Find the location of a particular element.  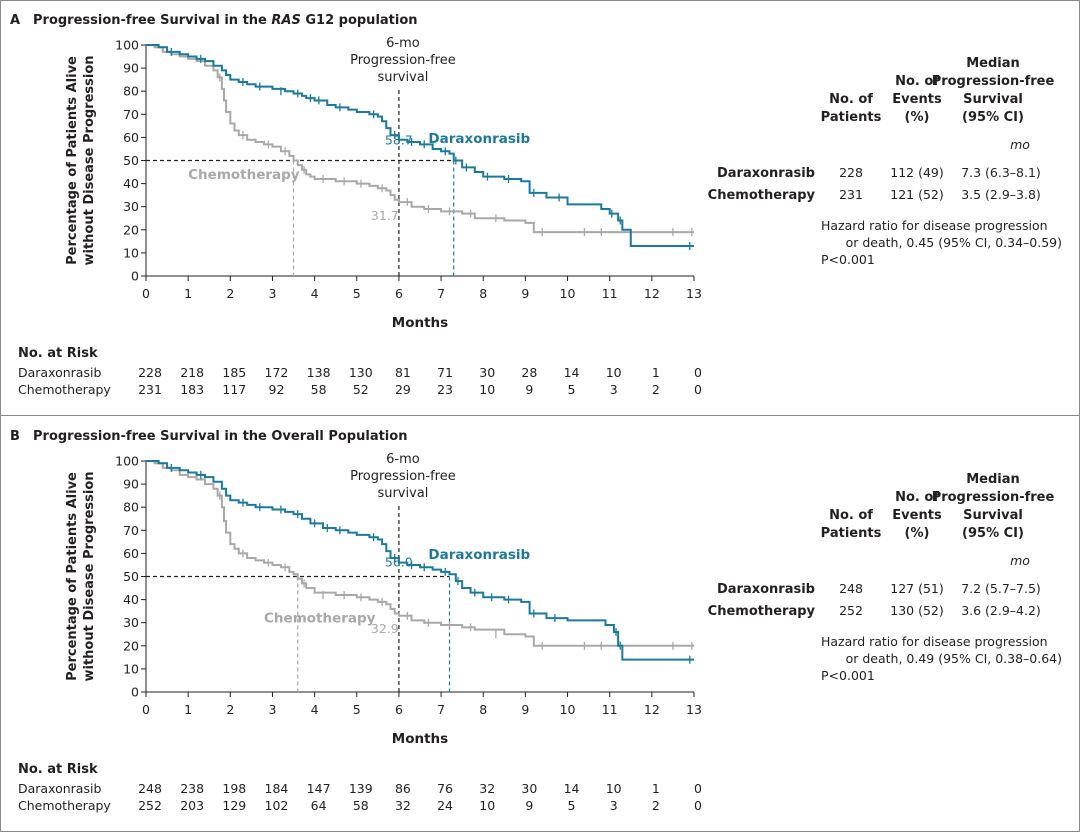

x-tick-label: 9 is located at coordinates (525, 709).